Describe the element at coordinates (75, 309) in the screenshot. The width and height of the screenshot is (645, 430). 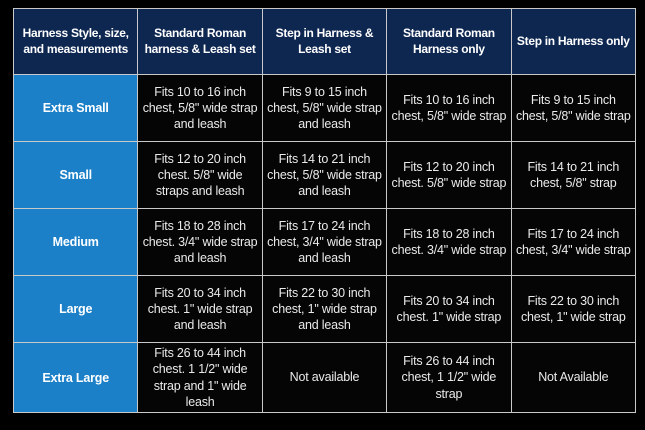
I see `row-label-large: Large` at that location.